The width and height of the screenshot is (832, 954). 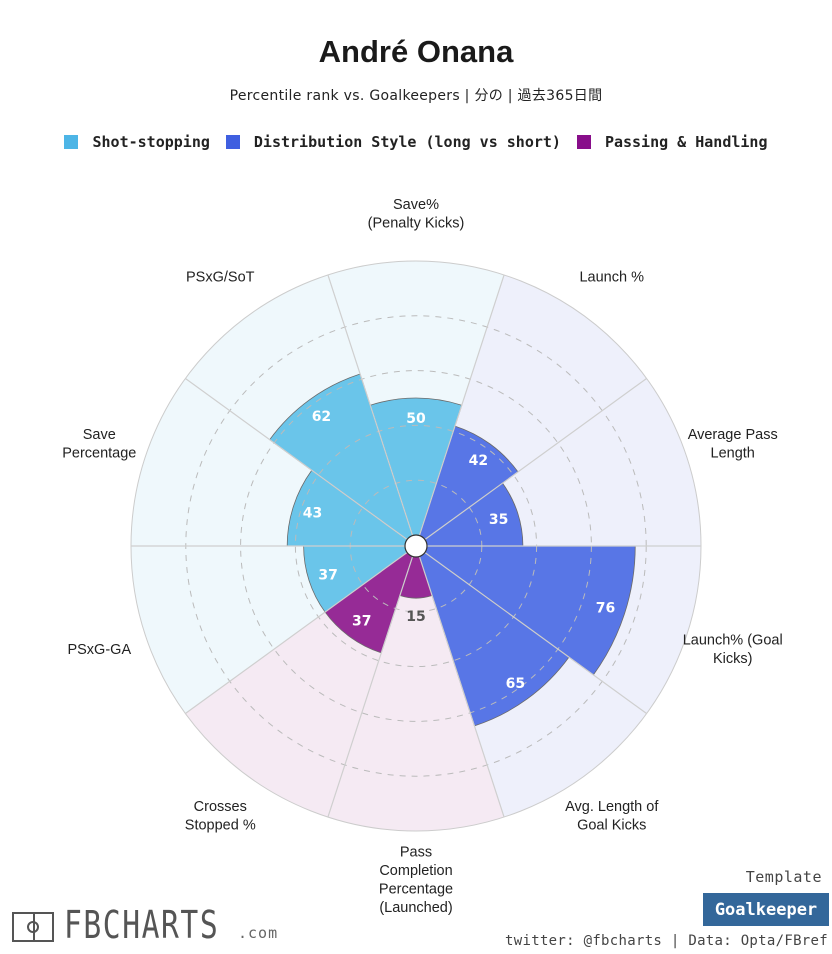 I want to click on value-label: 15, so click(x=415, y=617).